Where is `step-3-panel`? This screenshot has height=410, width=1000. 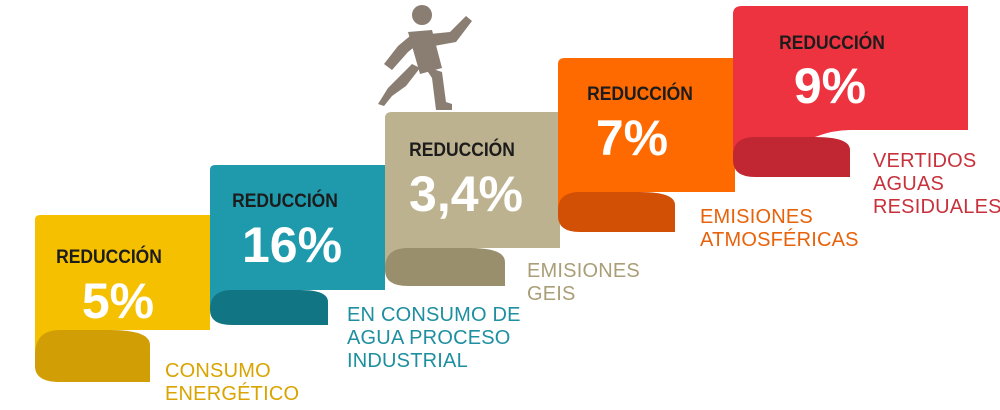 step-3-panel is located at coordinates (472, 190).